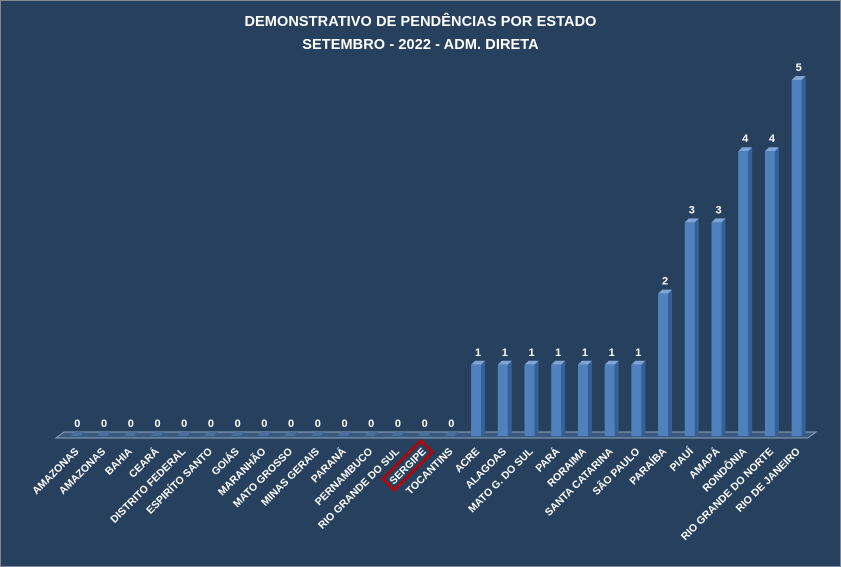  I want to click on chart-floor, so click(436, 435).